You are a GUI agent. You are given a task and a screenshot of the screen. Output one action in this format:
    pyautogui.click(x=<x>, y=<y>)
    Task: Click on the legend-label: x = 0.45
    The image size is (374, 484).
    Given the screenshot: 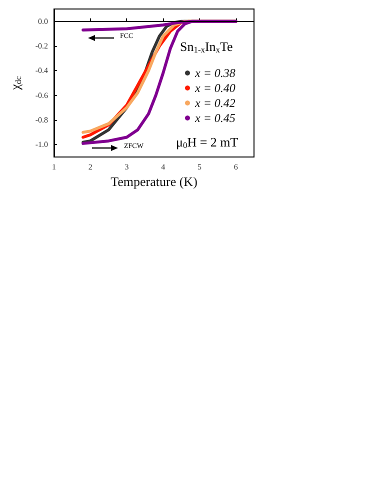 What is the action you would take?
    pyautogui.click(x=215, y=118)
    